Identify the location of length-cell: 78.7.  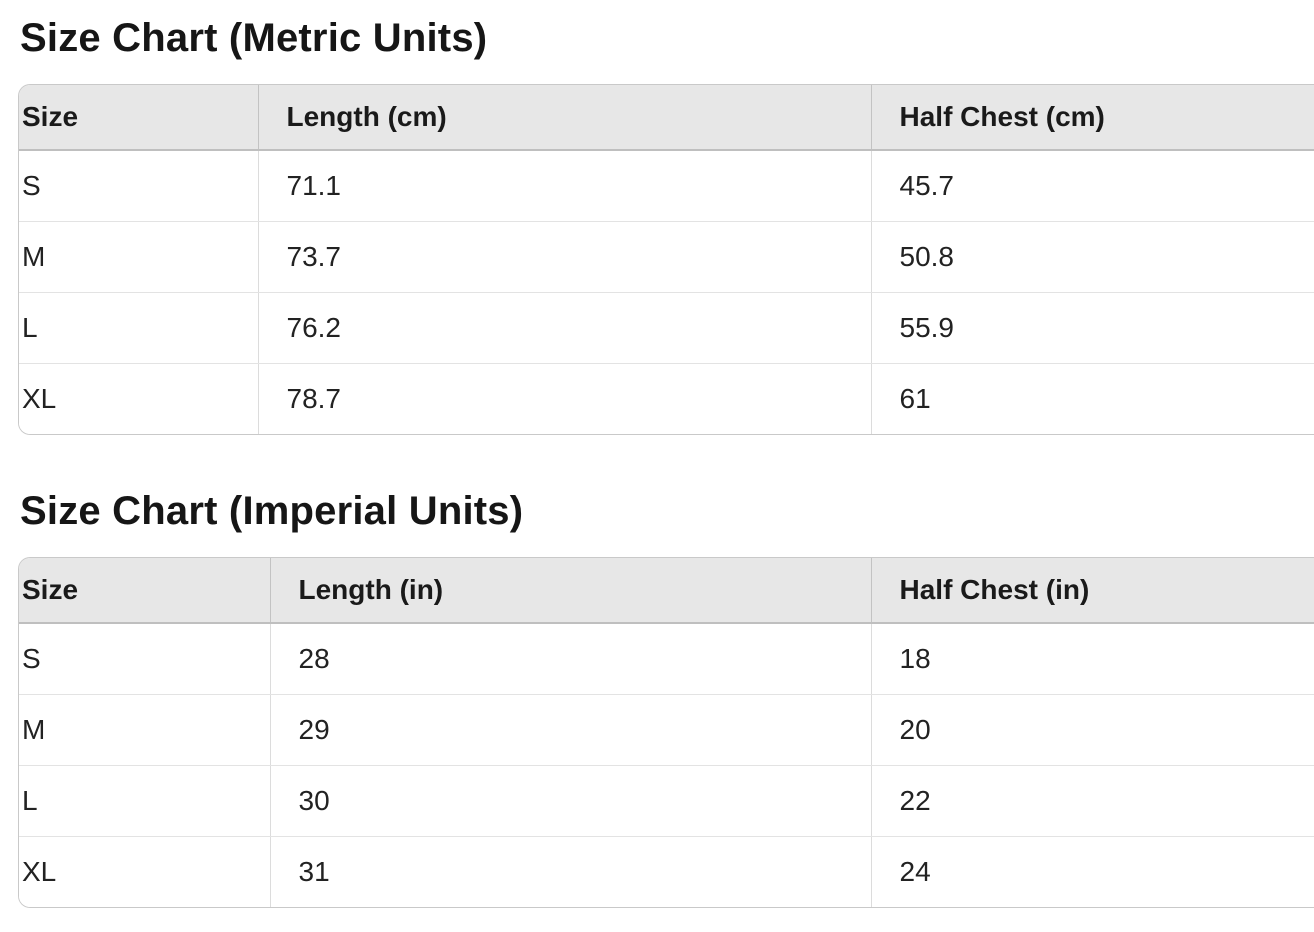
(565, 398).